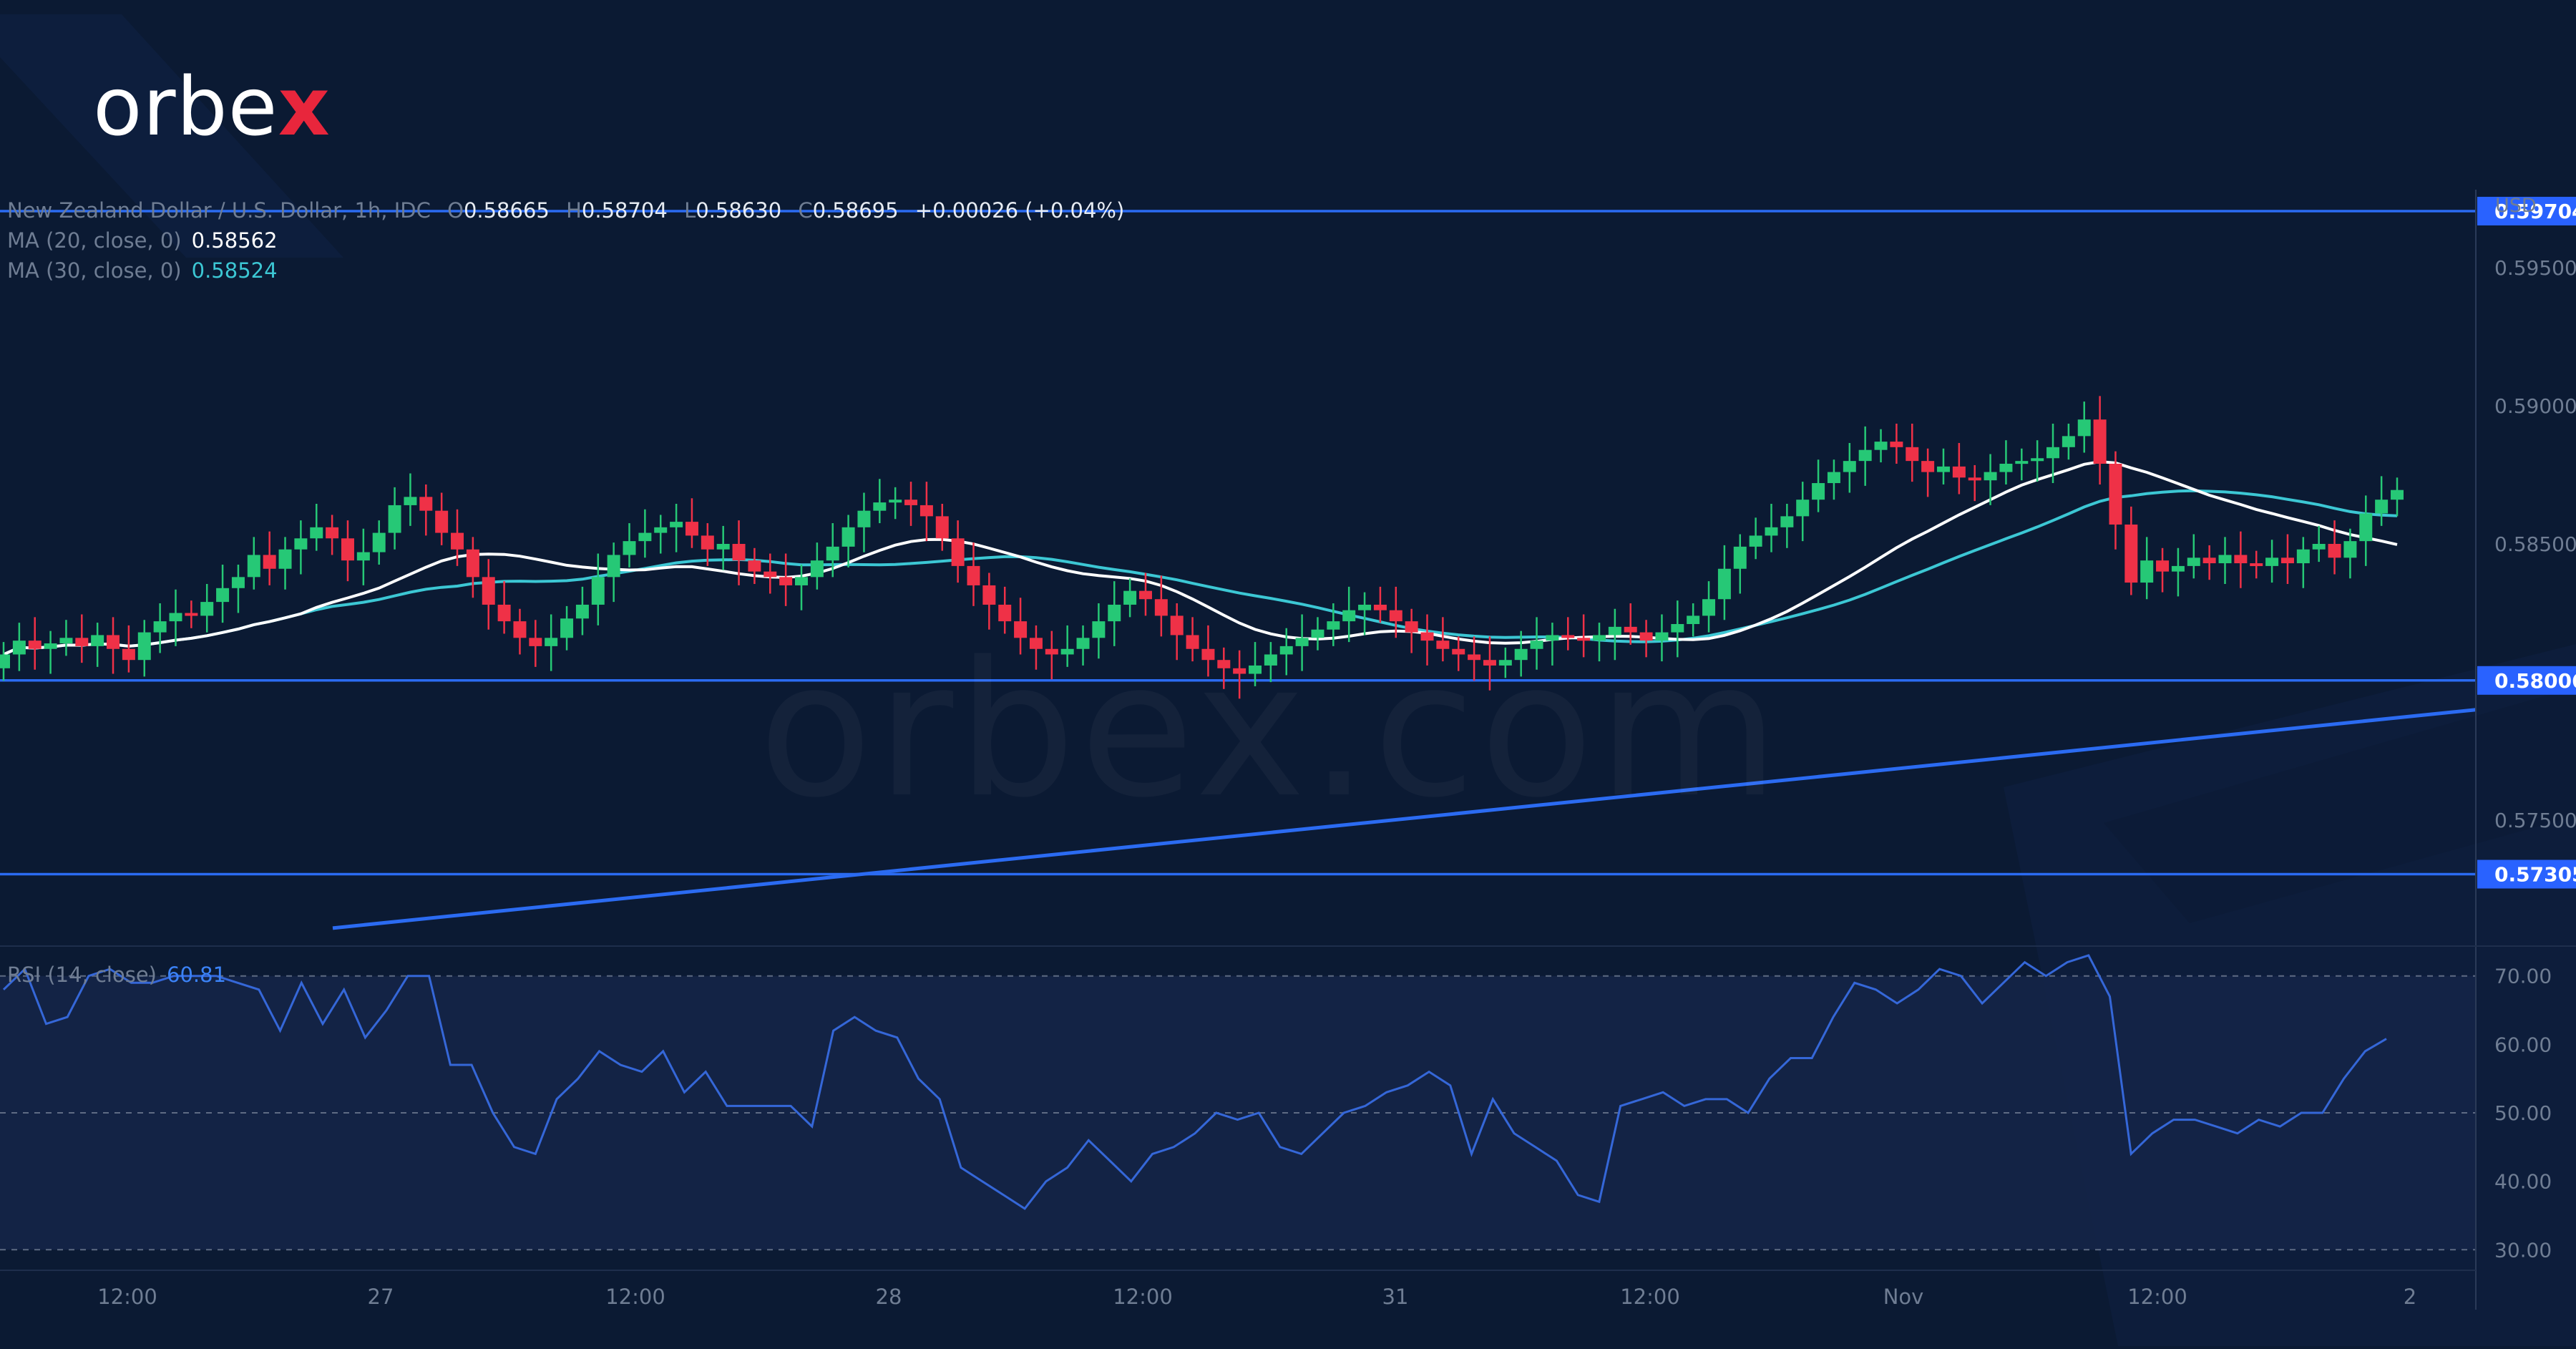  What do you see at coordinates (142, 270) in the screenshot?
I see `ma30-legend: MA (30, close, 0) 0.58524` at bounding box center [142, 270].